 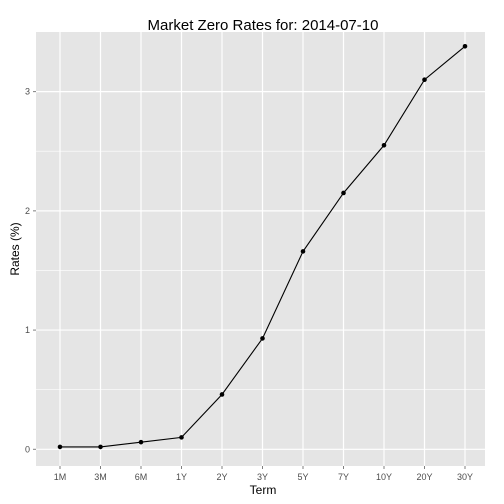 What do you see at coordinates (181, 437) in the screenshot?
I see `data-point-1y` at bounding box center [181, 437].